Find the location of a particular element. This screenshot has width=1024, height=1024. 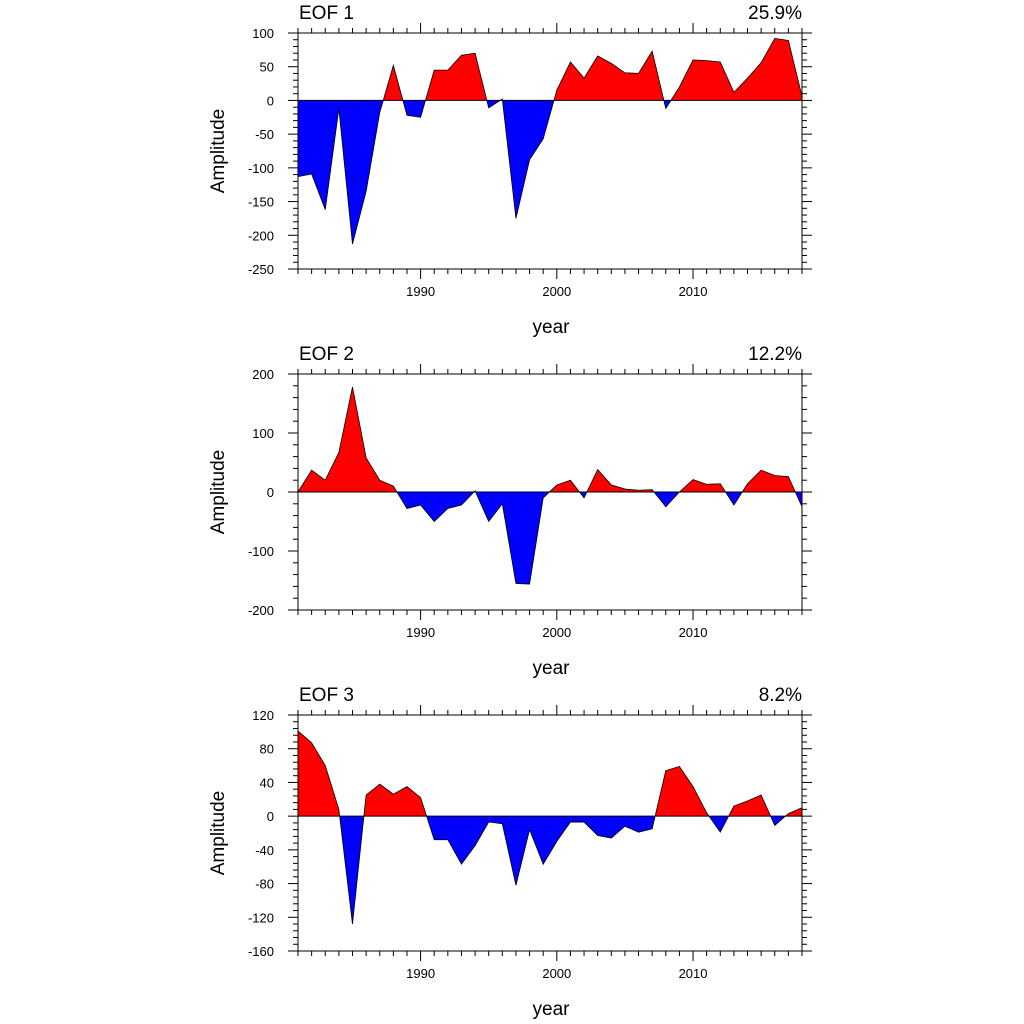

y-tick-label: -120 is located at coordinates (261, 917).